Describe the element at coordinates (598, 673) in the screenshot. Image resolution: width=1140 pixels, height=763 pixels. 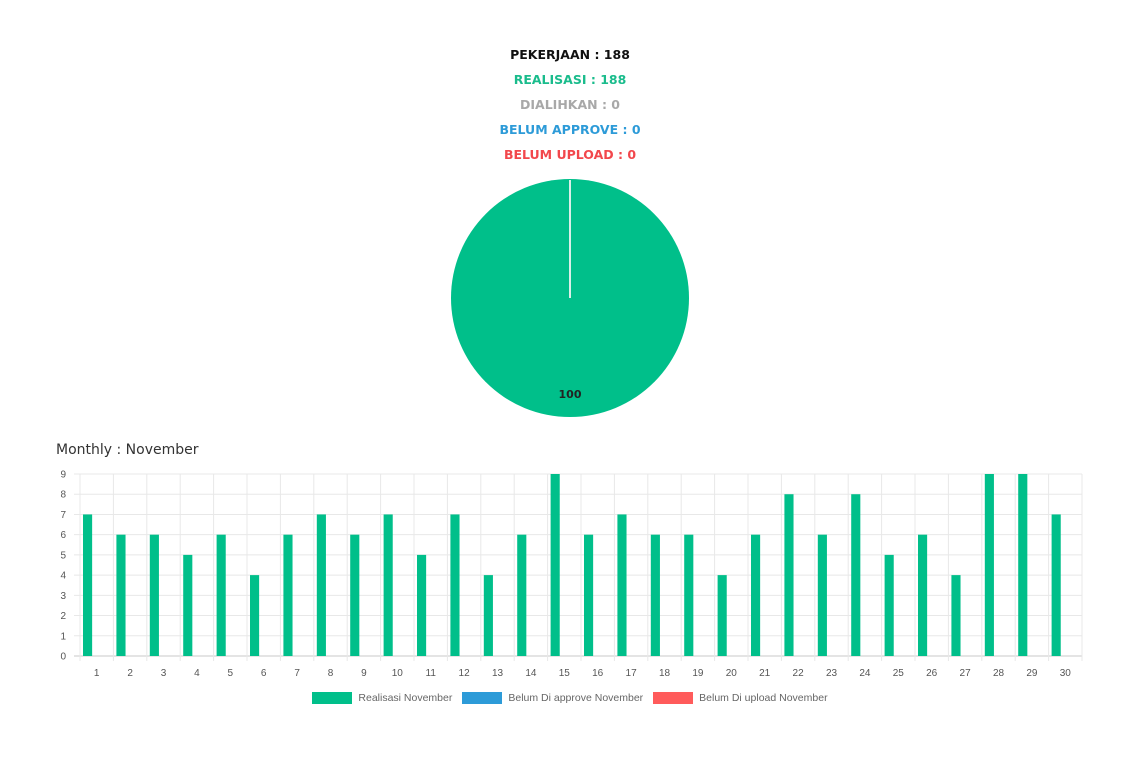
I see `x-tick-label: 16` at that location.